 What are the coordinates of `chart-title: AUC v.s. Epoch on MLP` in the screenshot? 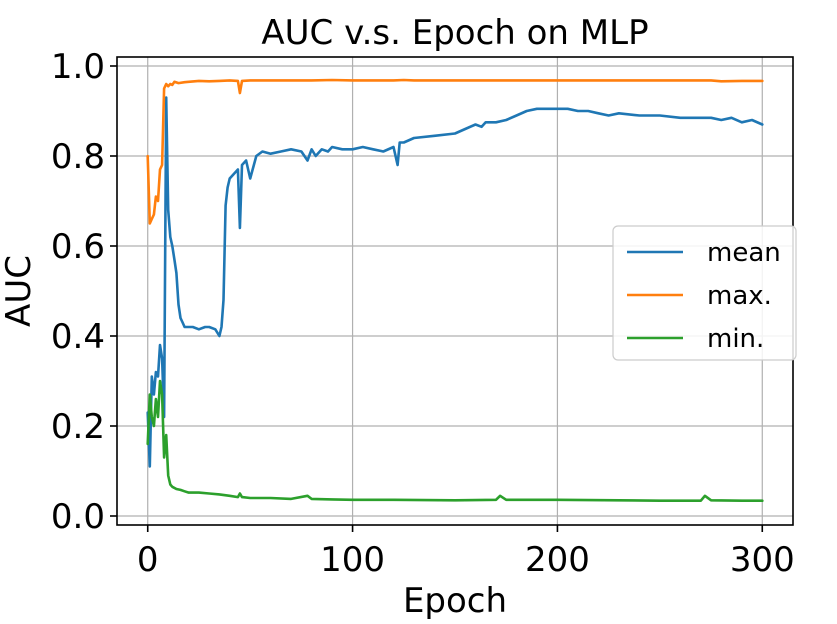 It's located at (454, 33).